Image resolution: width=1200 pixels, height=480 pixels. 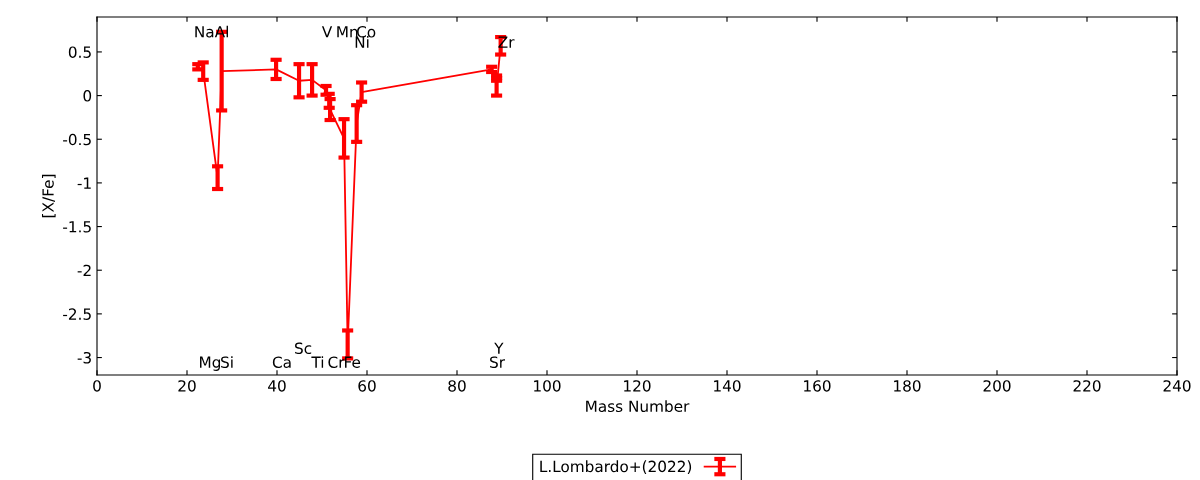 What do you see at coordinates (638, 406) in the screenshot?
I see `x-axis-title: Mass Number` at bounding box center [638, 406].